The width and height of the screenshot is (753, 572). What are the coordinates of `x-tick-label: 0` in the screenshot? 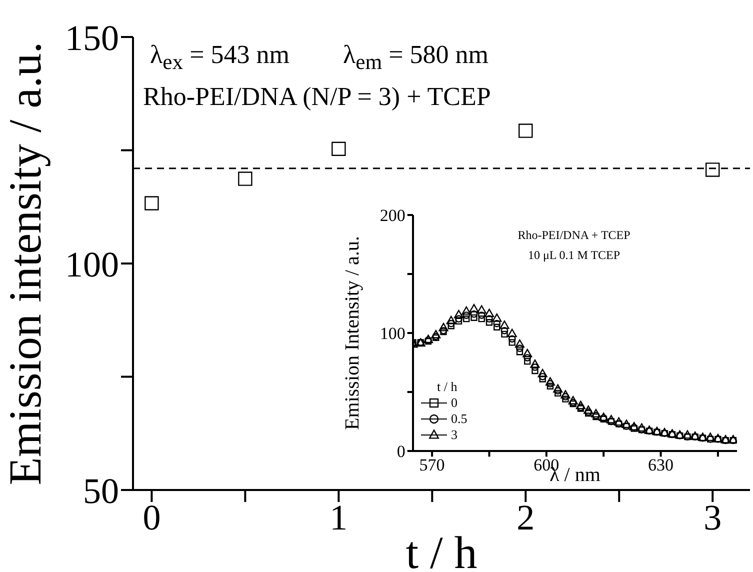 It's located at (151, 518).